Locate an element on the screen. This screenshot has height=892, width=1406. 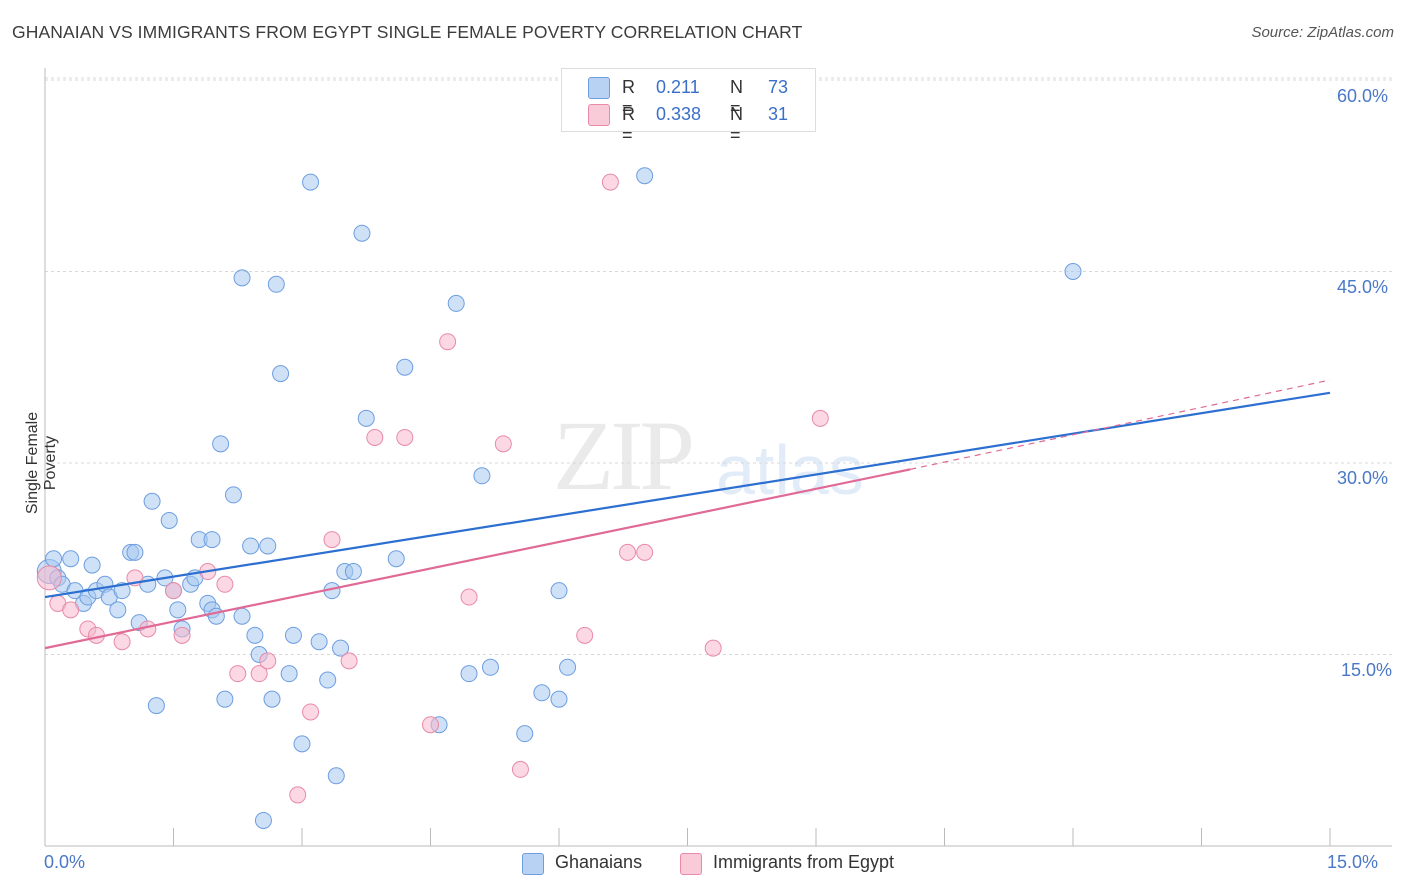
r-value: 0.338 is located at coordinates (679, 114).